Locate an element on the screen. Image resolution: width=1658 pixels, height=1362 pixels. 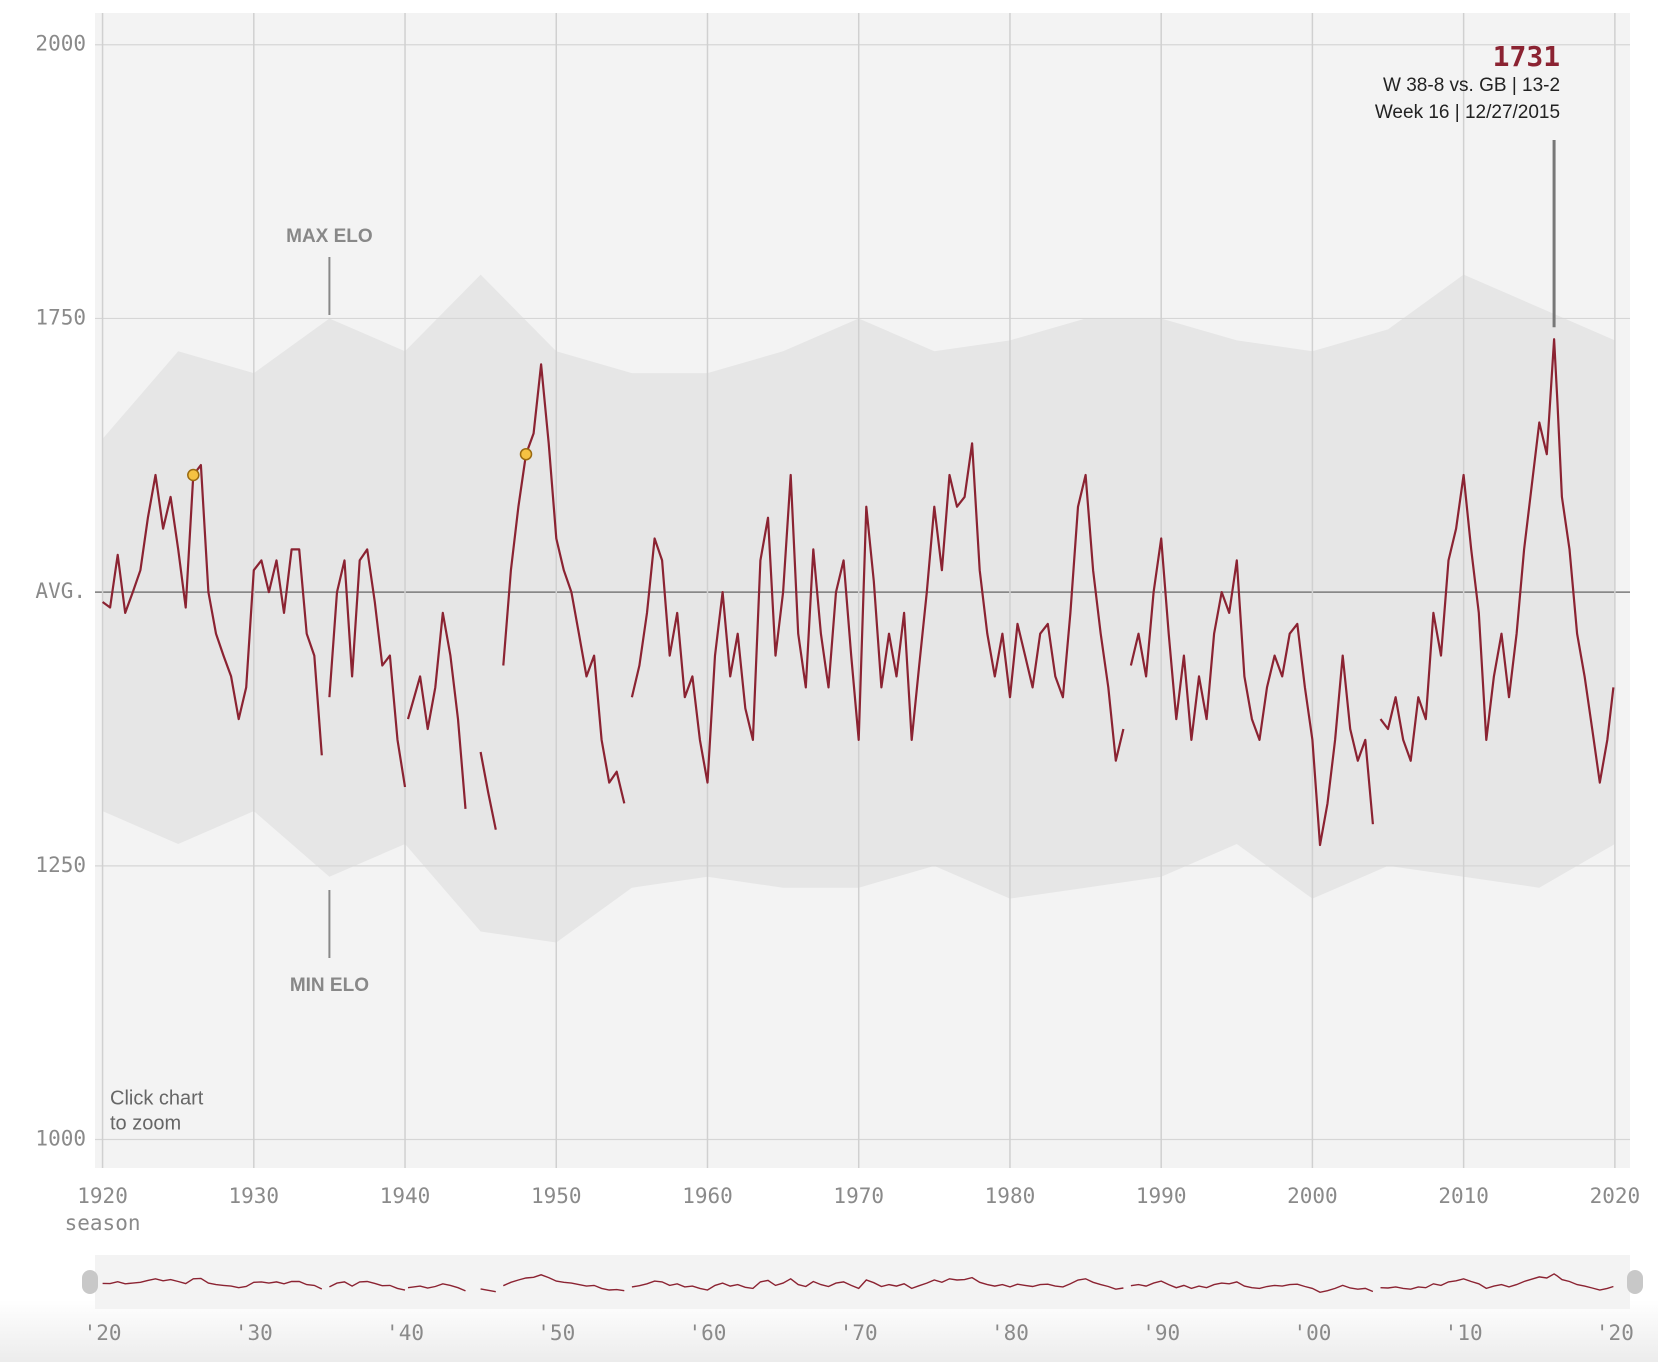
y-tick-label: 1250 is located at coordinates (60, 865).